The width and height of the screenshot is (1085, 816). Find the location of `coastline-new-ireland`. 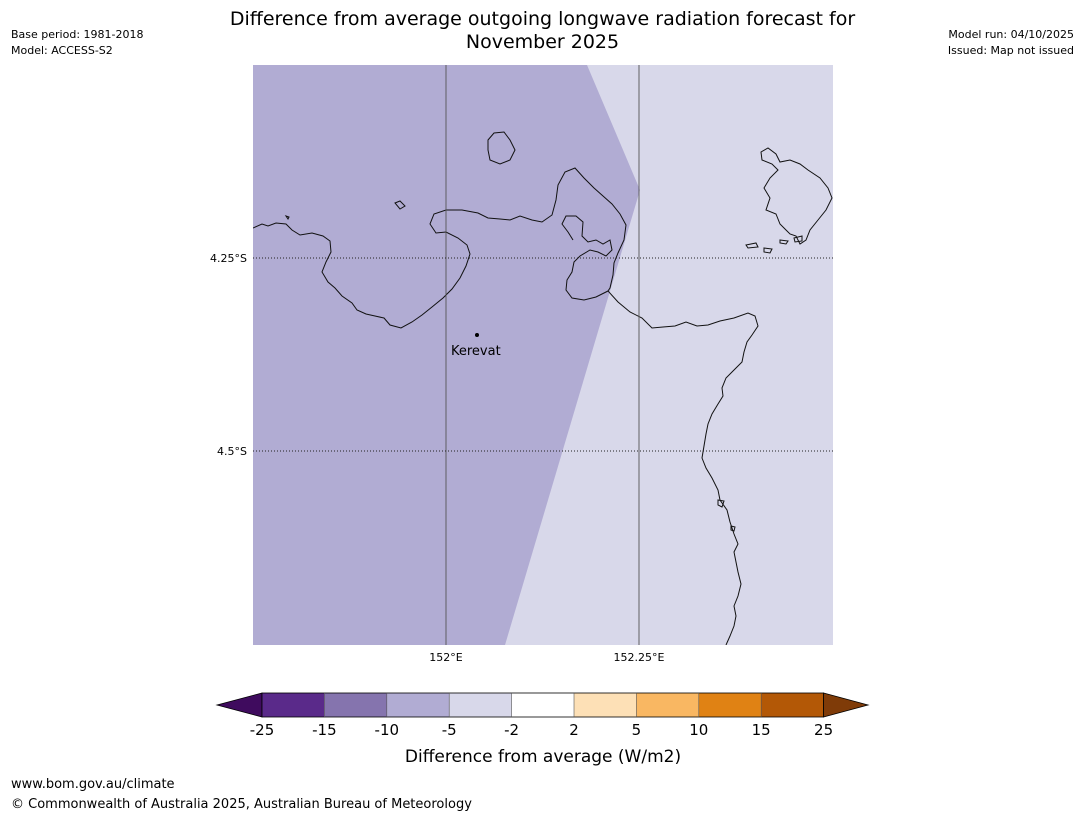

coastline-new-ireland is located at coordinates (796, 196).